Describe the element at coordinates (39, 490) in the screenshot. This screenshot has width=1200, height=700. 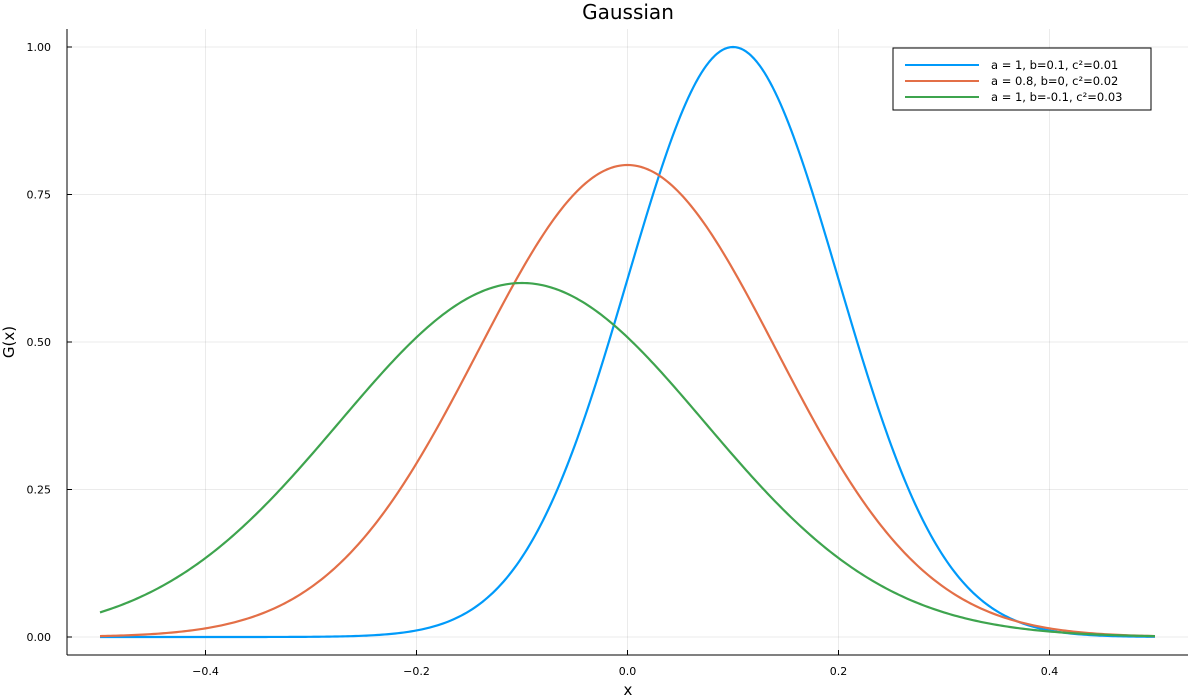
I see `y-tick-label: 0.25` at that location.